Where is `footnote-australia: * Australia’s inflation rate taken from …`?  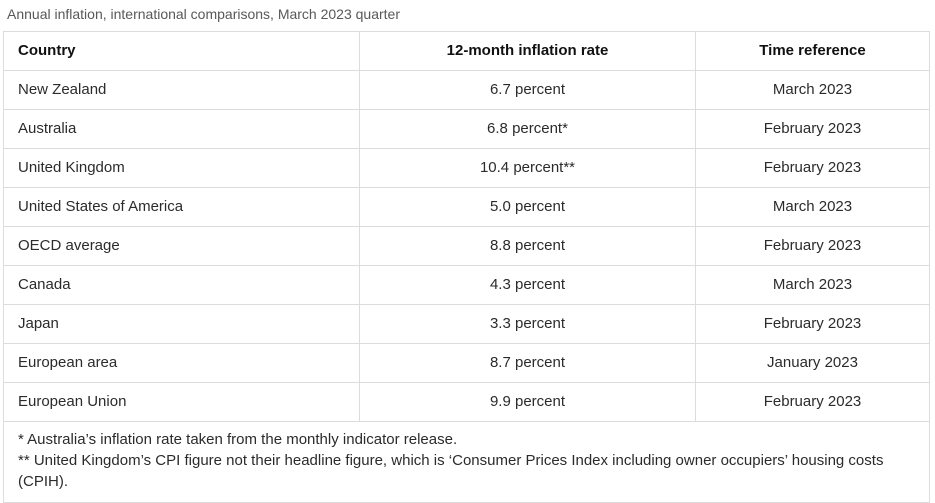
footnote-australia: * Australia’s inflation rate taken from … is located at coordinates (238, 439).